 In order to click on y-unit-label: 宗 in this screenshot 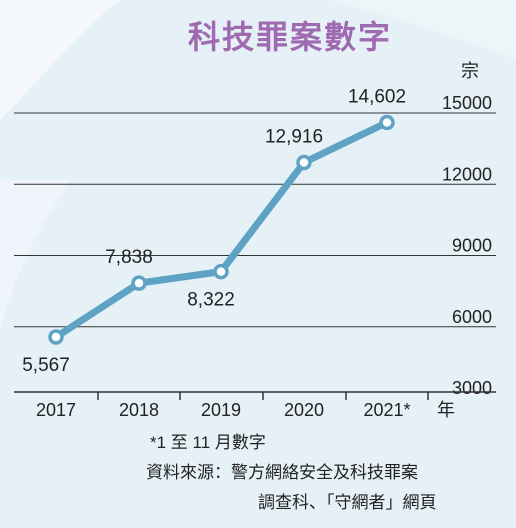, I will do `click(470, 71)`.